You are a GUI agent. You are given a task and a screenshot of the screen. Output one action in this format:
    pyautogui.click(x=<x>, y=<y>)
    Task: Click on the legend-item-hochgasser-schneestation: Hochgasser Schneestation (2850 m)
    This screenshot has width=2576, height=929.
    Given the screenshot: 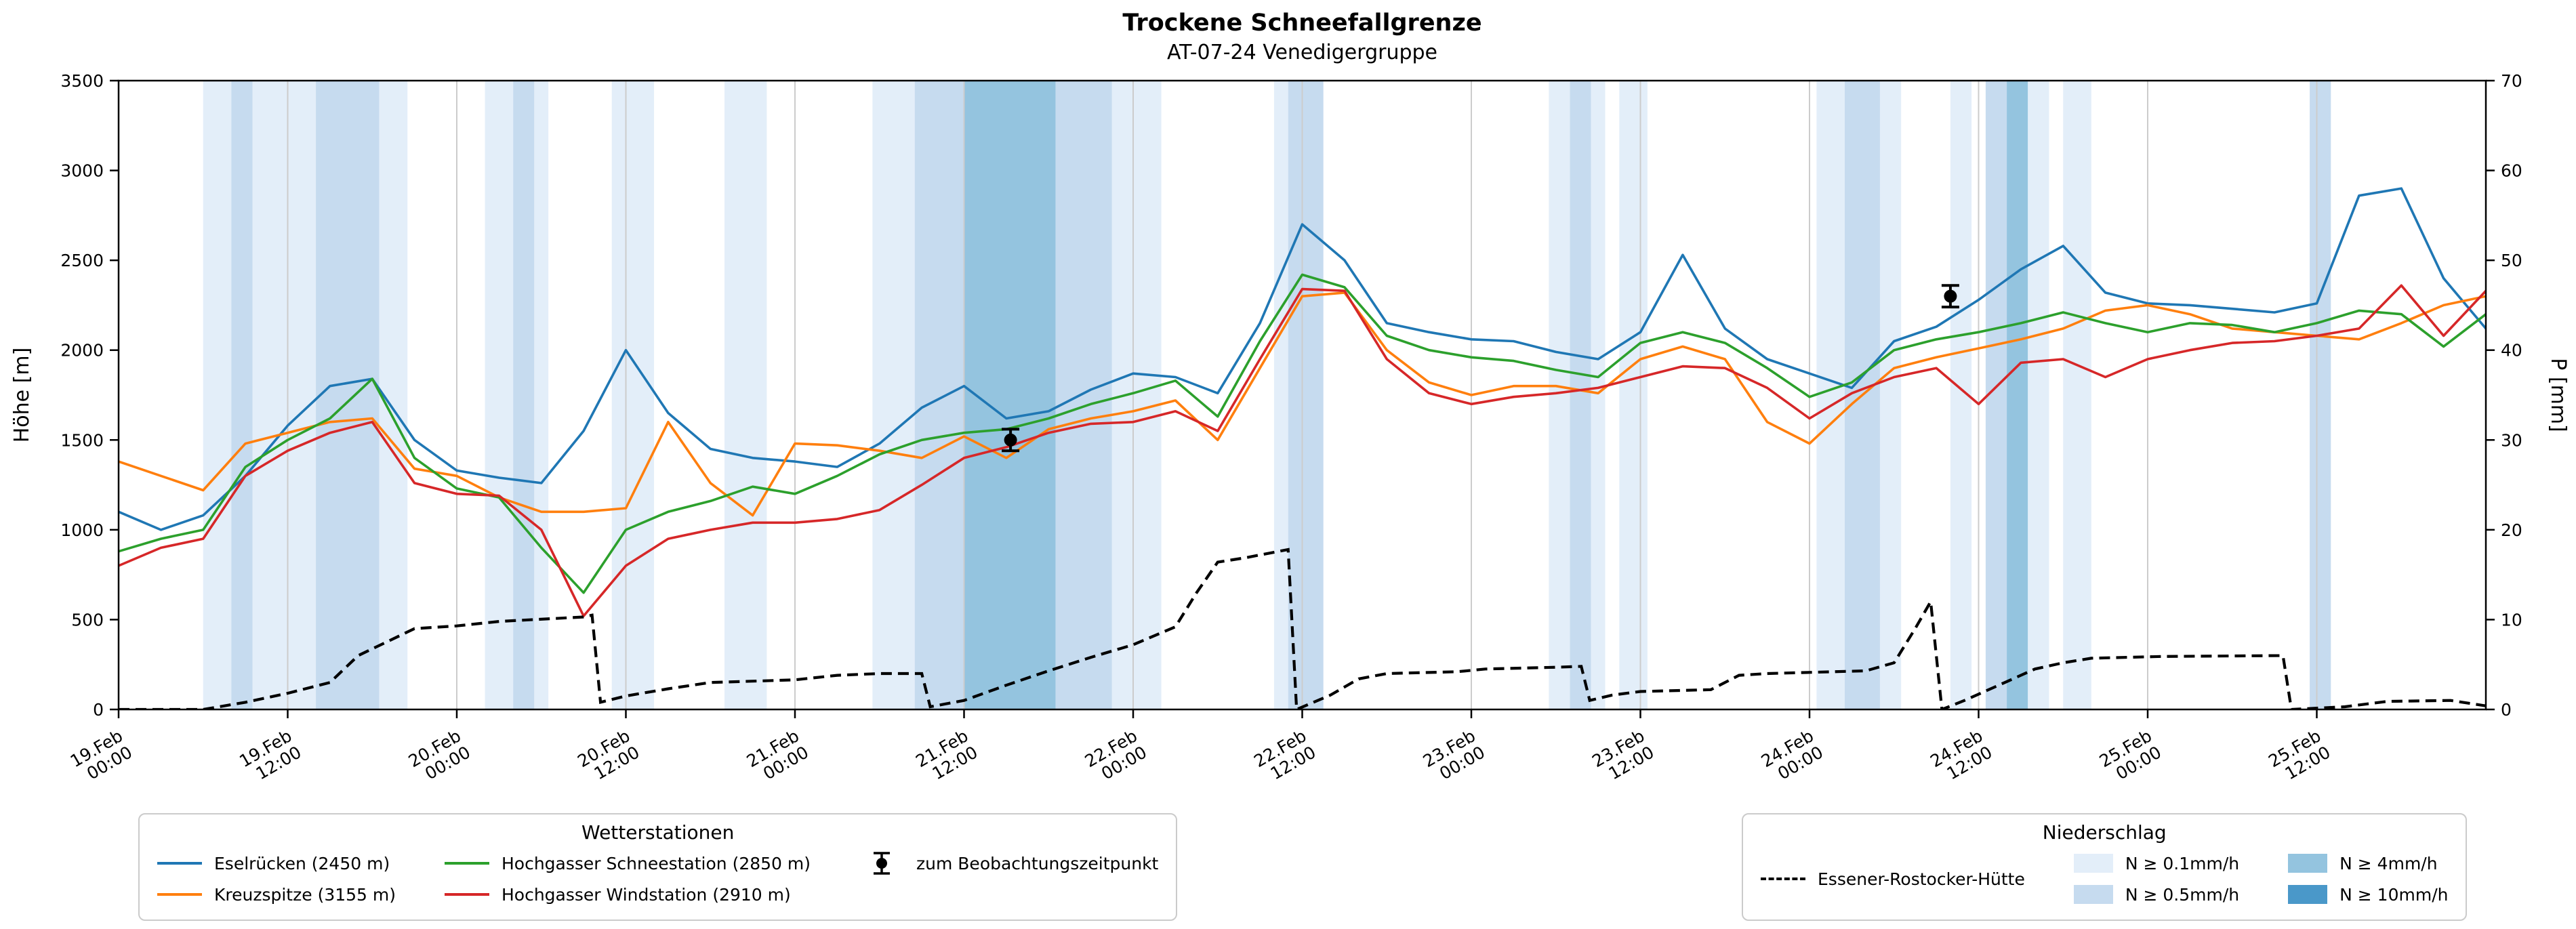 What is the action you would take?
    pyautogui.click(x=628, y=863)
    